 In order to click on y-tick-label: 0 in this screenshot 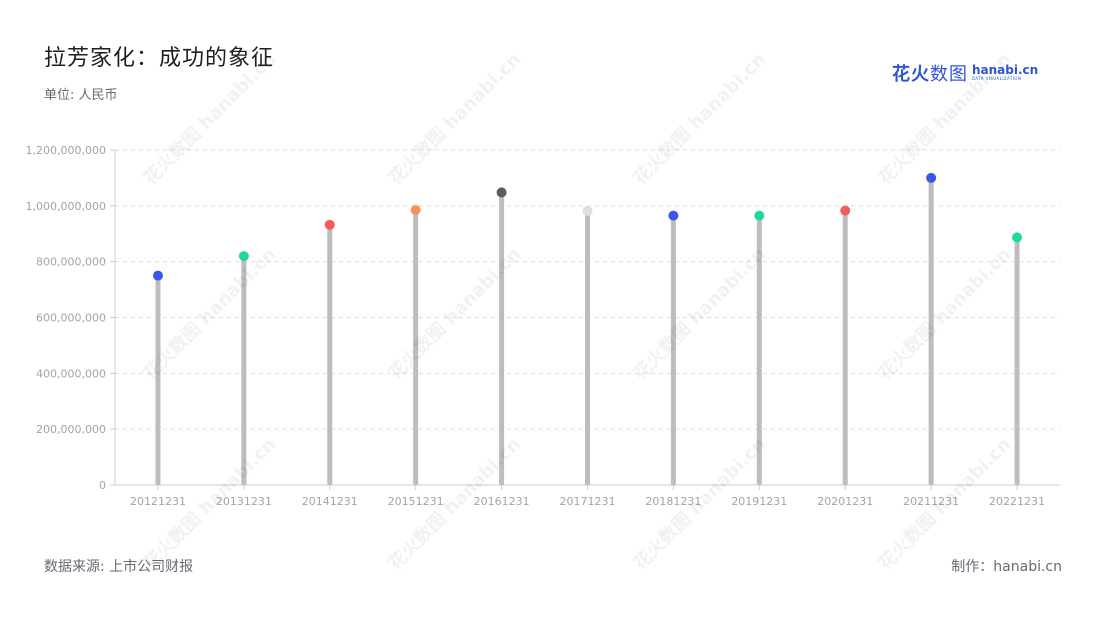, I will do `click(102, 485)`.